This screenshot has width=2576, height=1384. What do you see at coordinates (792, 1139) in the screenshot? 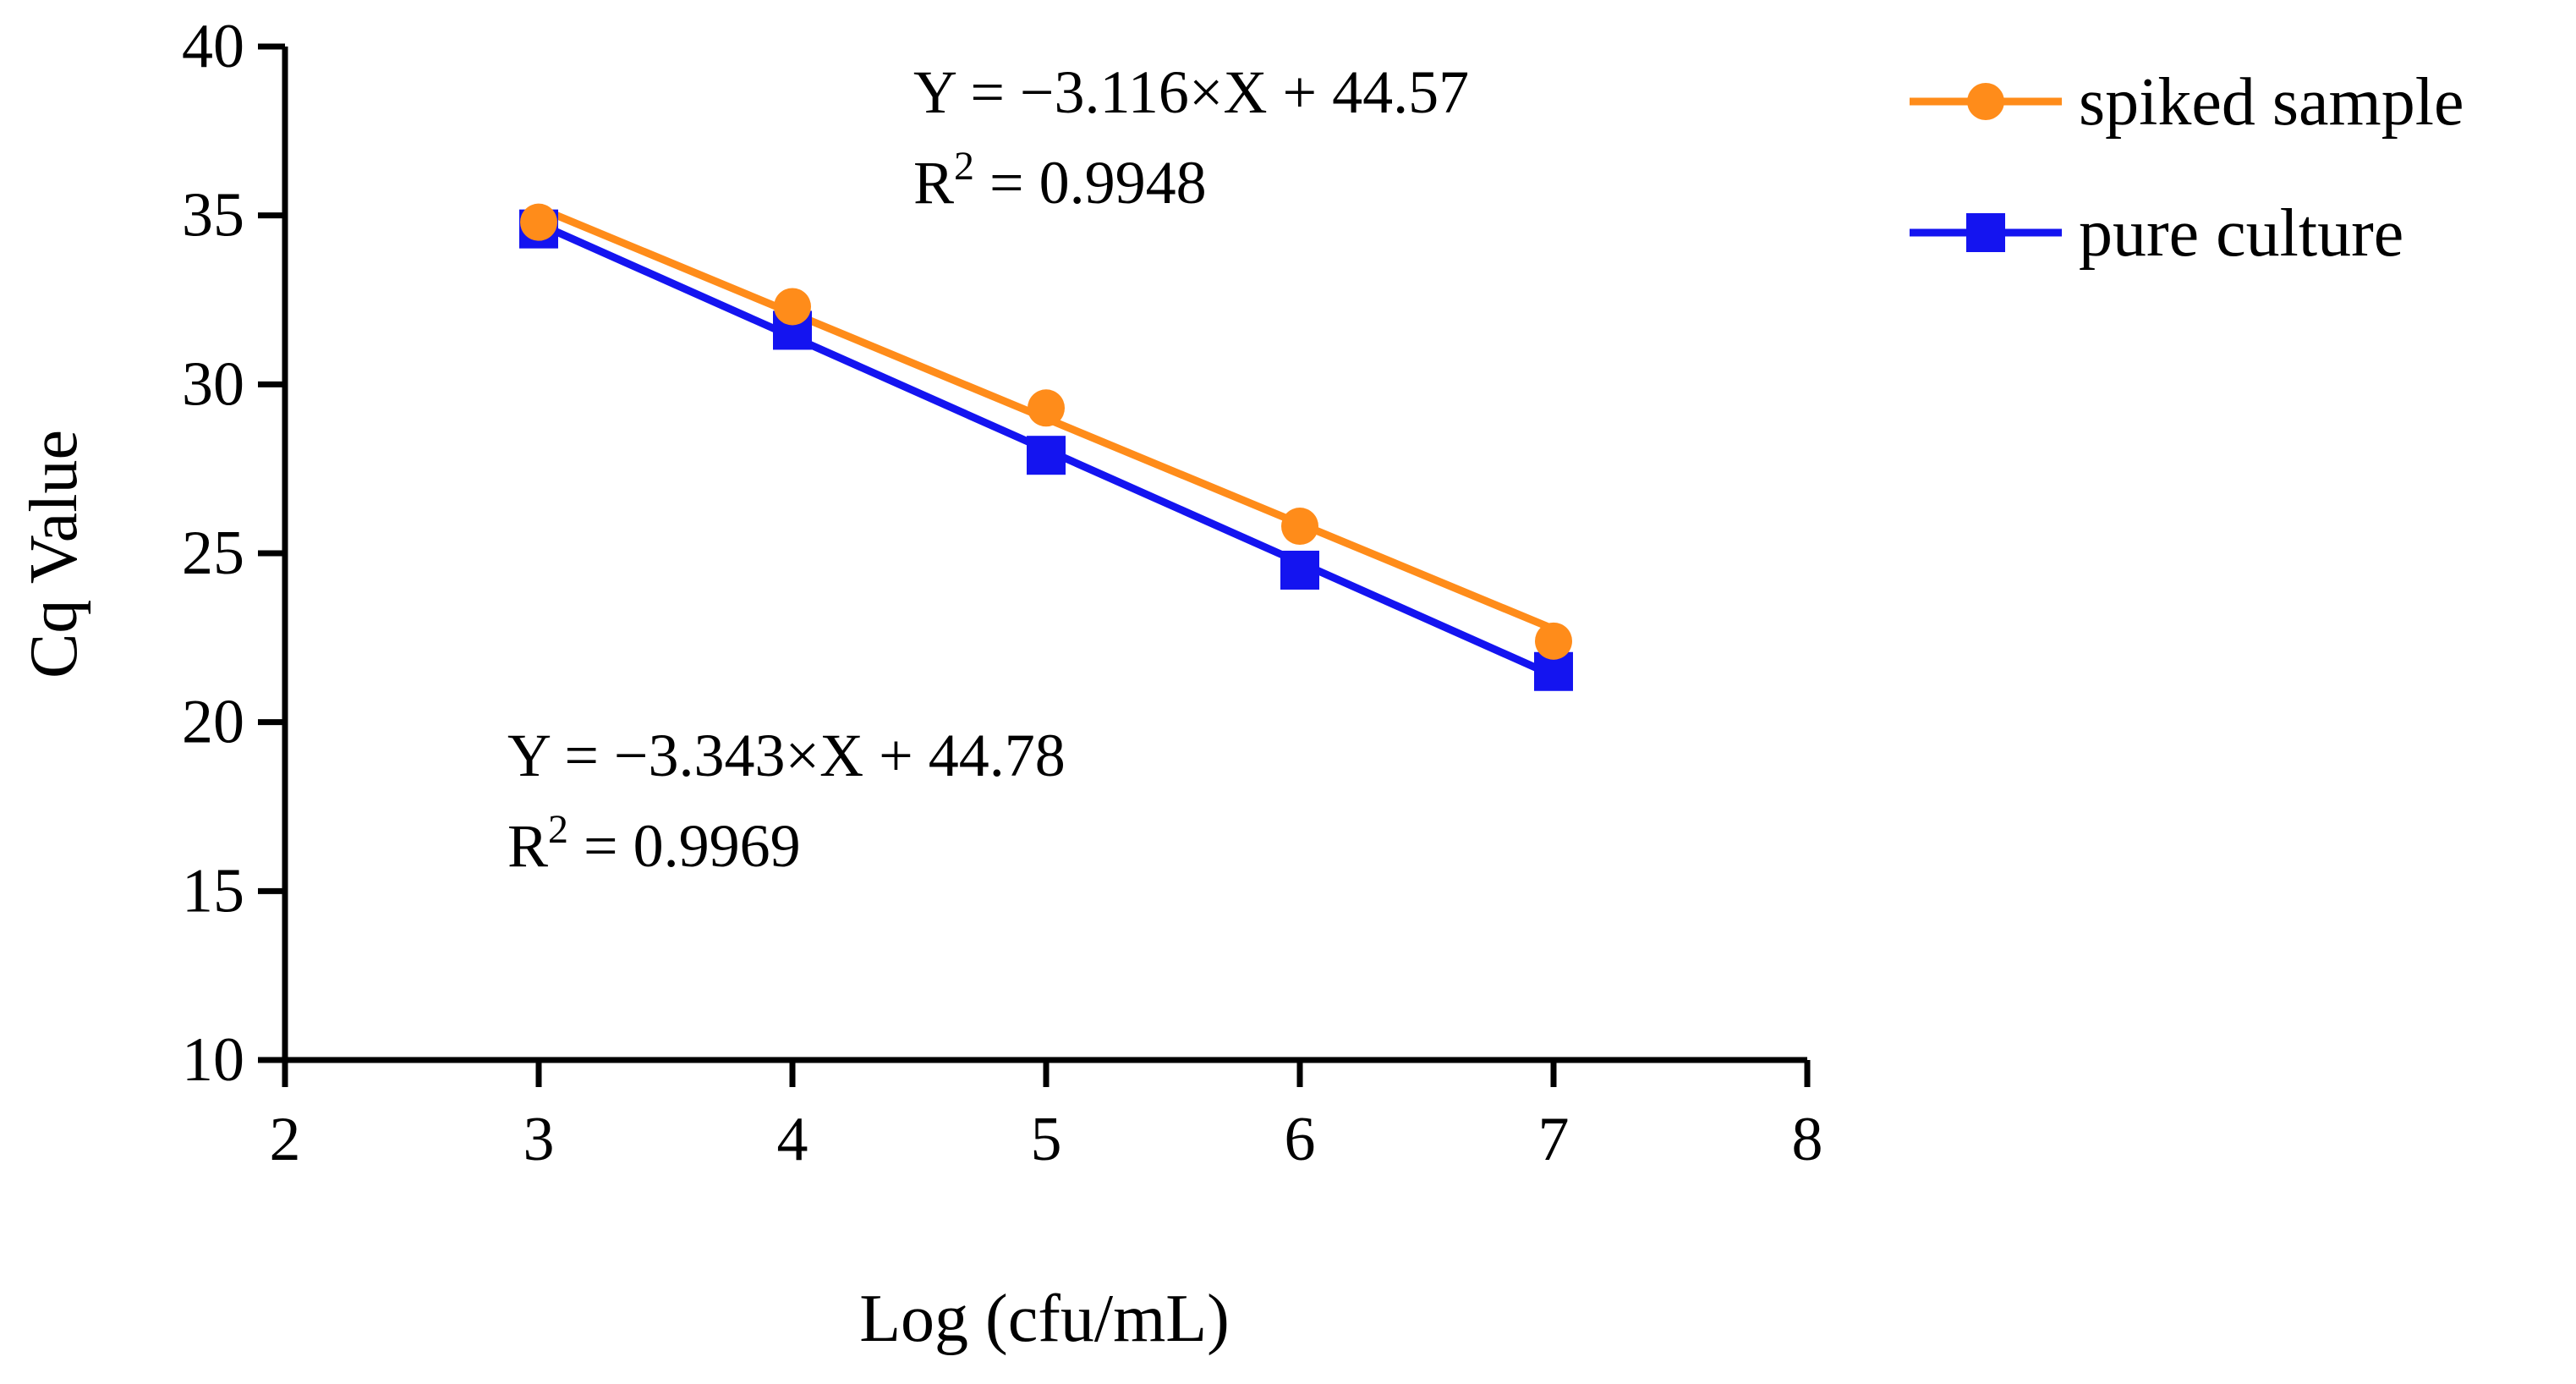
I see `x-tick-label: 4` at bounding box center [792, 1139].